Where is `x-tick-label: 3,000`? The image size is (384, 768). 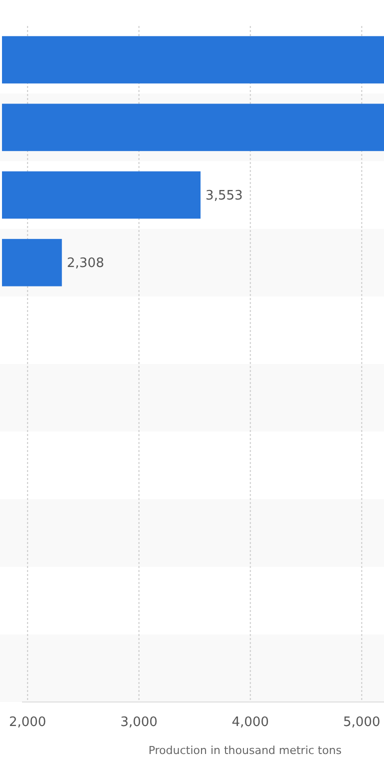 x-tick-label: 3,000 is located at coordinates (139, 722).